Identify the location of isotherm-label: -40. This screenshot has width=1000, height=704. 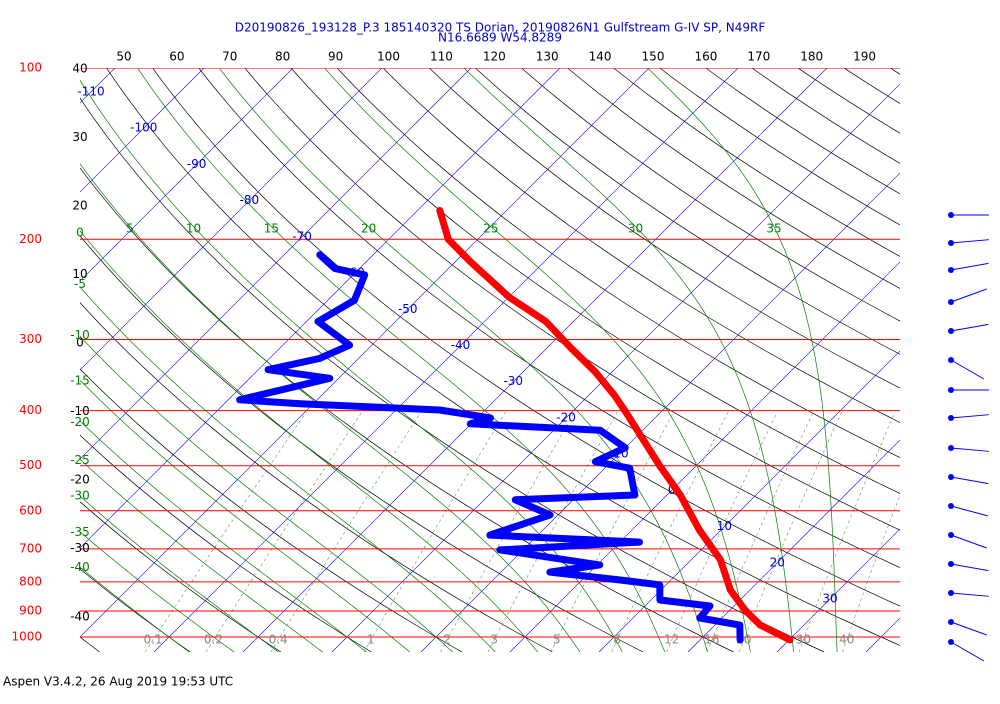
(461, 345).